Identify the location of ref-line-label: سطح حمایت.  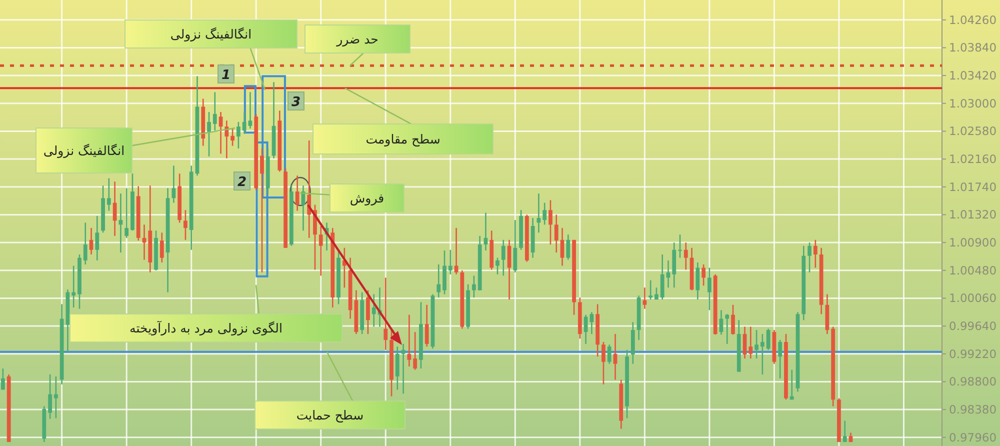
(330, 416).